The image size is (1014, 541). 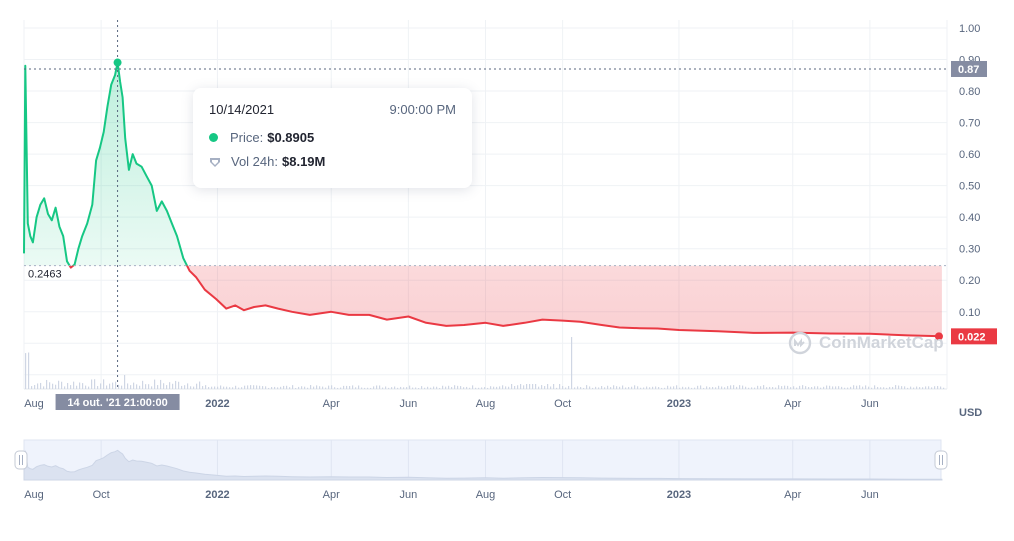 What do you see at coordinates (941, 460) in the screenshot?
I see `navigator-right-handle` at bounding box center [941, 460].